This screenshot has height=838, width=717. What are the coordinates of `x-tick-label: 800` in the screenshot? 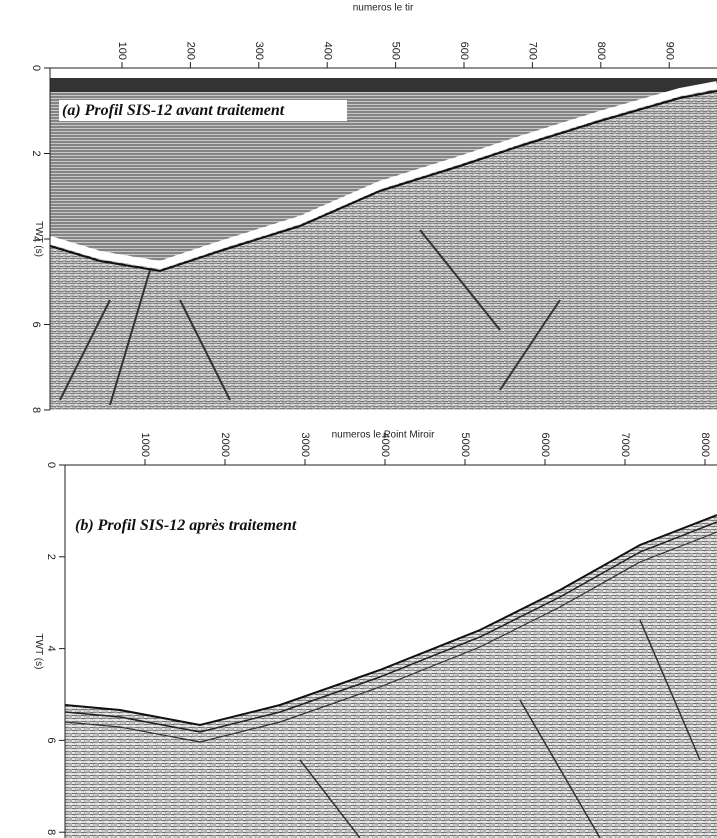 It's located at (601, 51).